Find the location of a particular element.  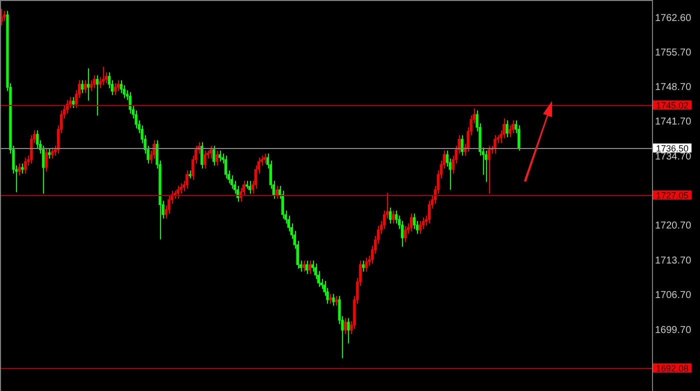

y-tick-label: 1762.60 is located at coordinates (673, 18).